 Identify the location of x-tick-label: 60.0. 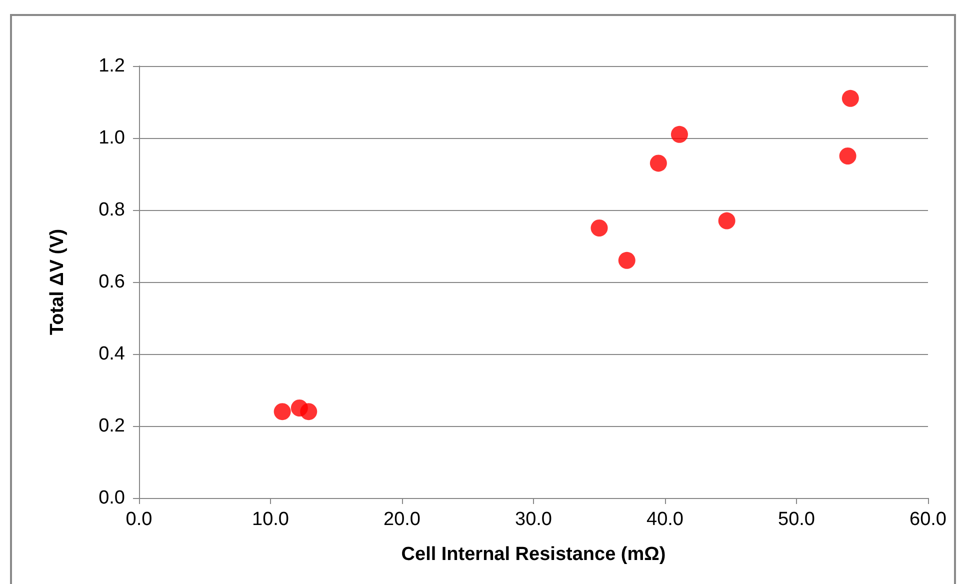
(928, 519).